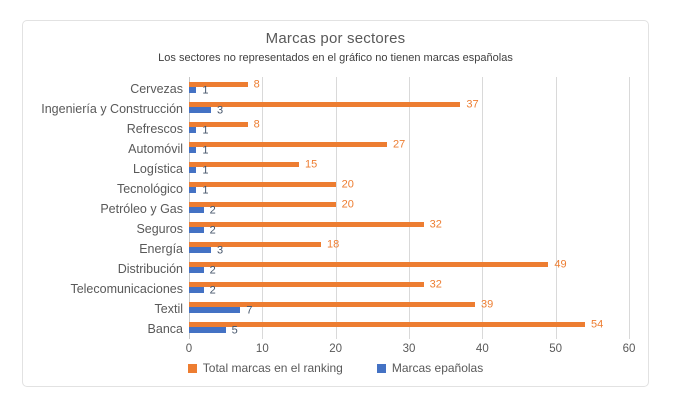 Image resolution: width=680 pixels, height=402 pixels. What do you see at coordinates (150, 269) in the screenshot?
I see `category-label-9: Distribución` at bounding box center [150, 269].